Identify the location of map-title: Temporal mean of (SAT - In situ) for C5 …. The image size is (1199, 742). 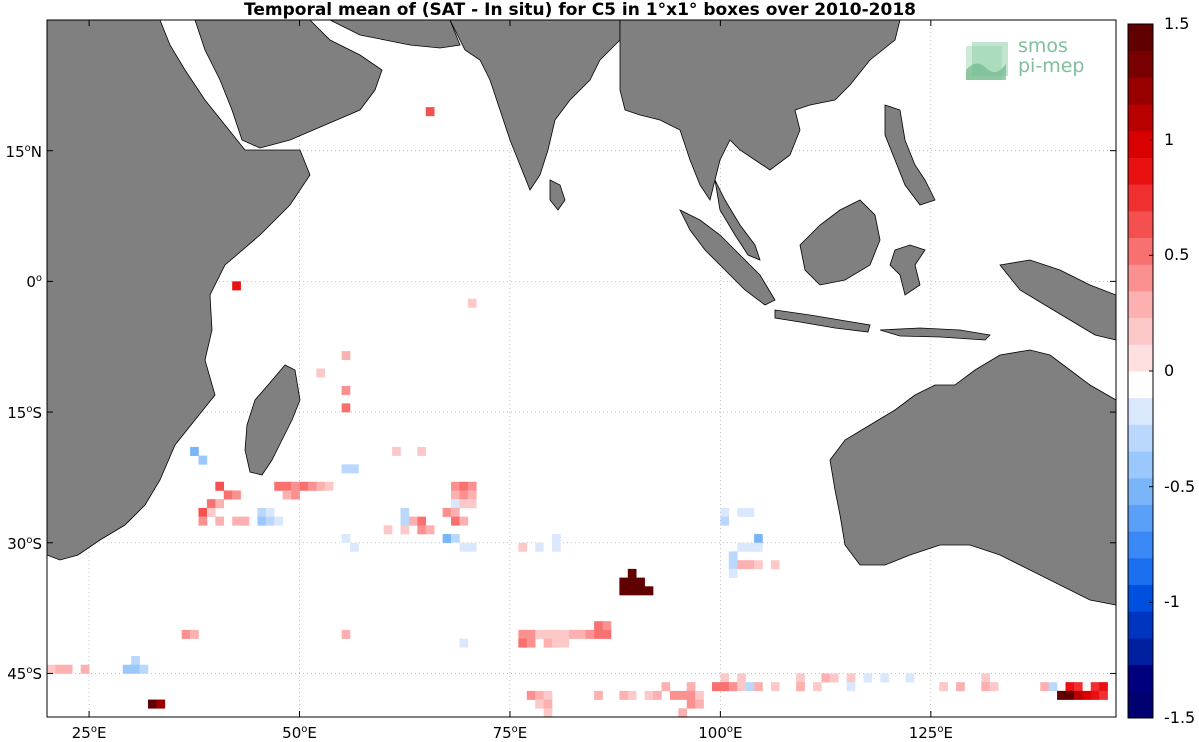
(580, 10).